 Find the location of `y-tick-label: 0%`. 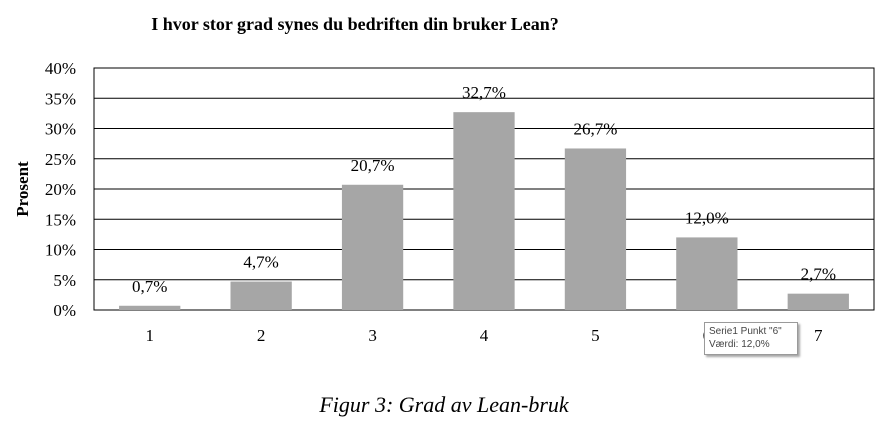

y-tick-label: 0% is located at coordinates (64, 310).